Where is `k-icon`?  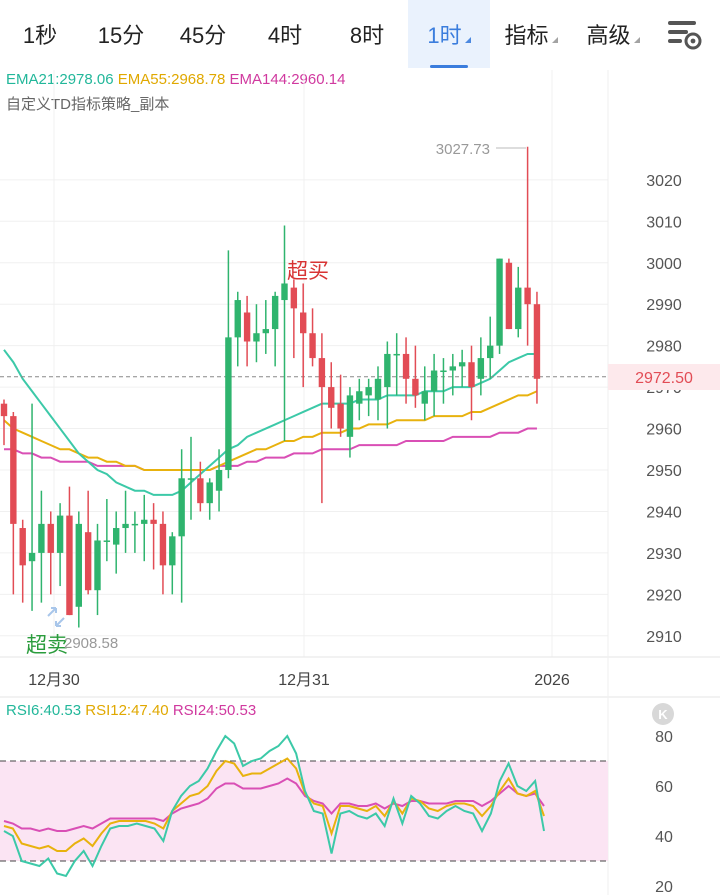 k-icon is located at coordinates (663, 714).